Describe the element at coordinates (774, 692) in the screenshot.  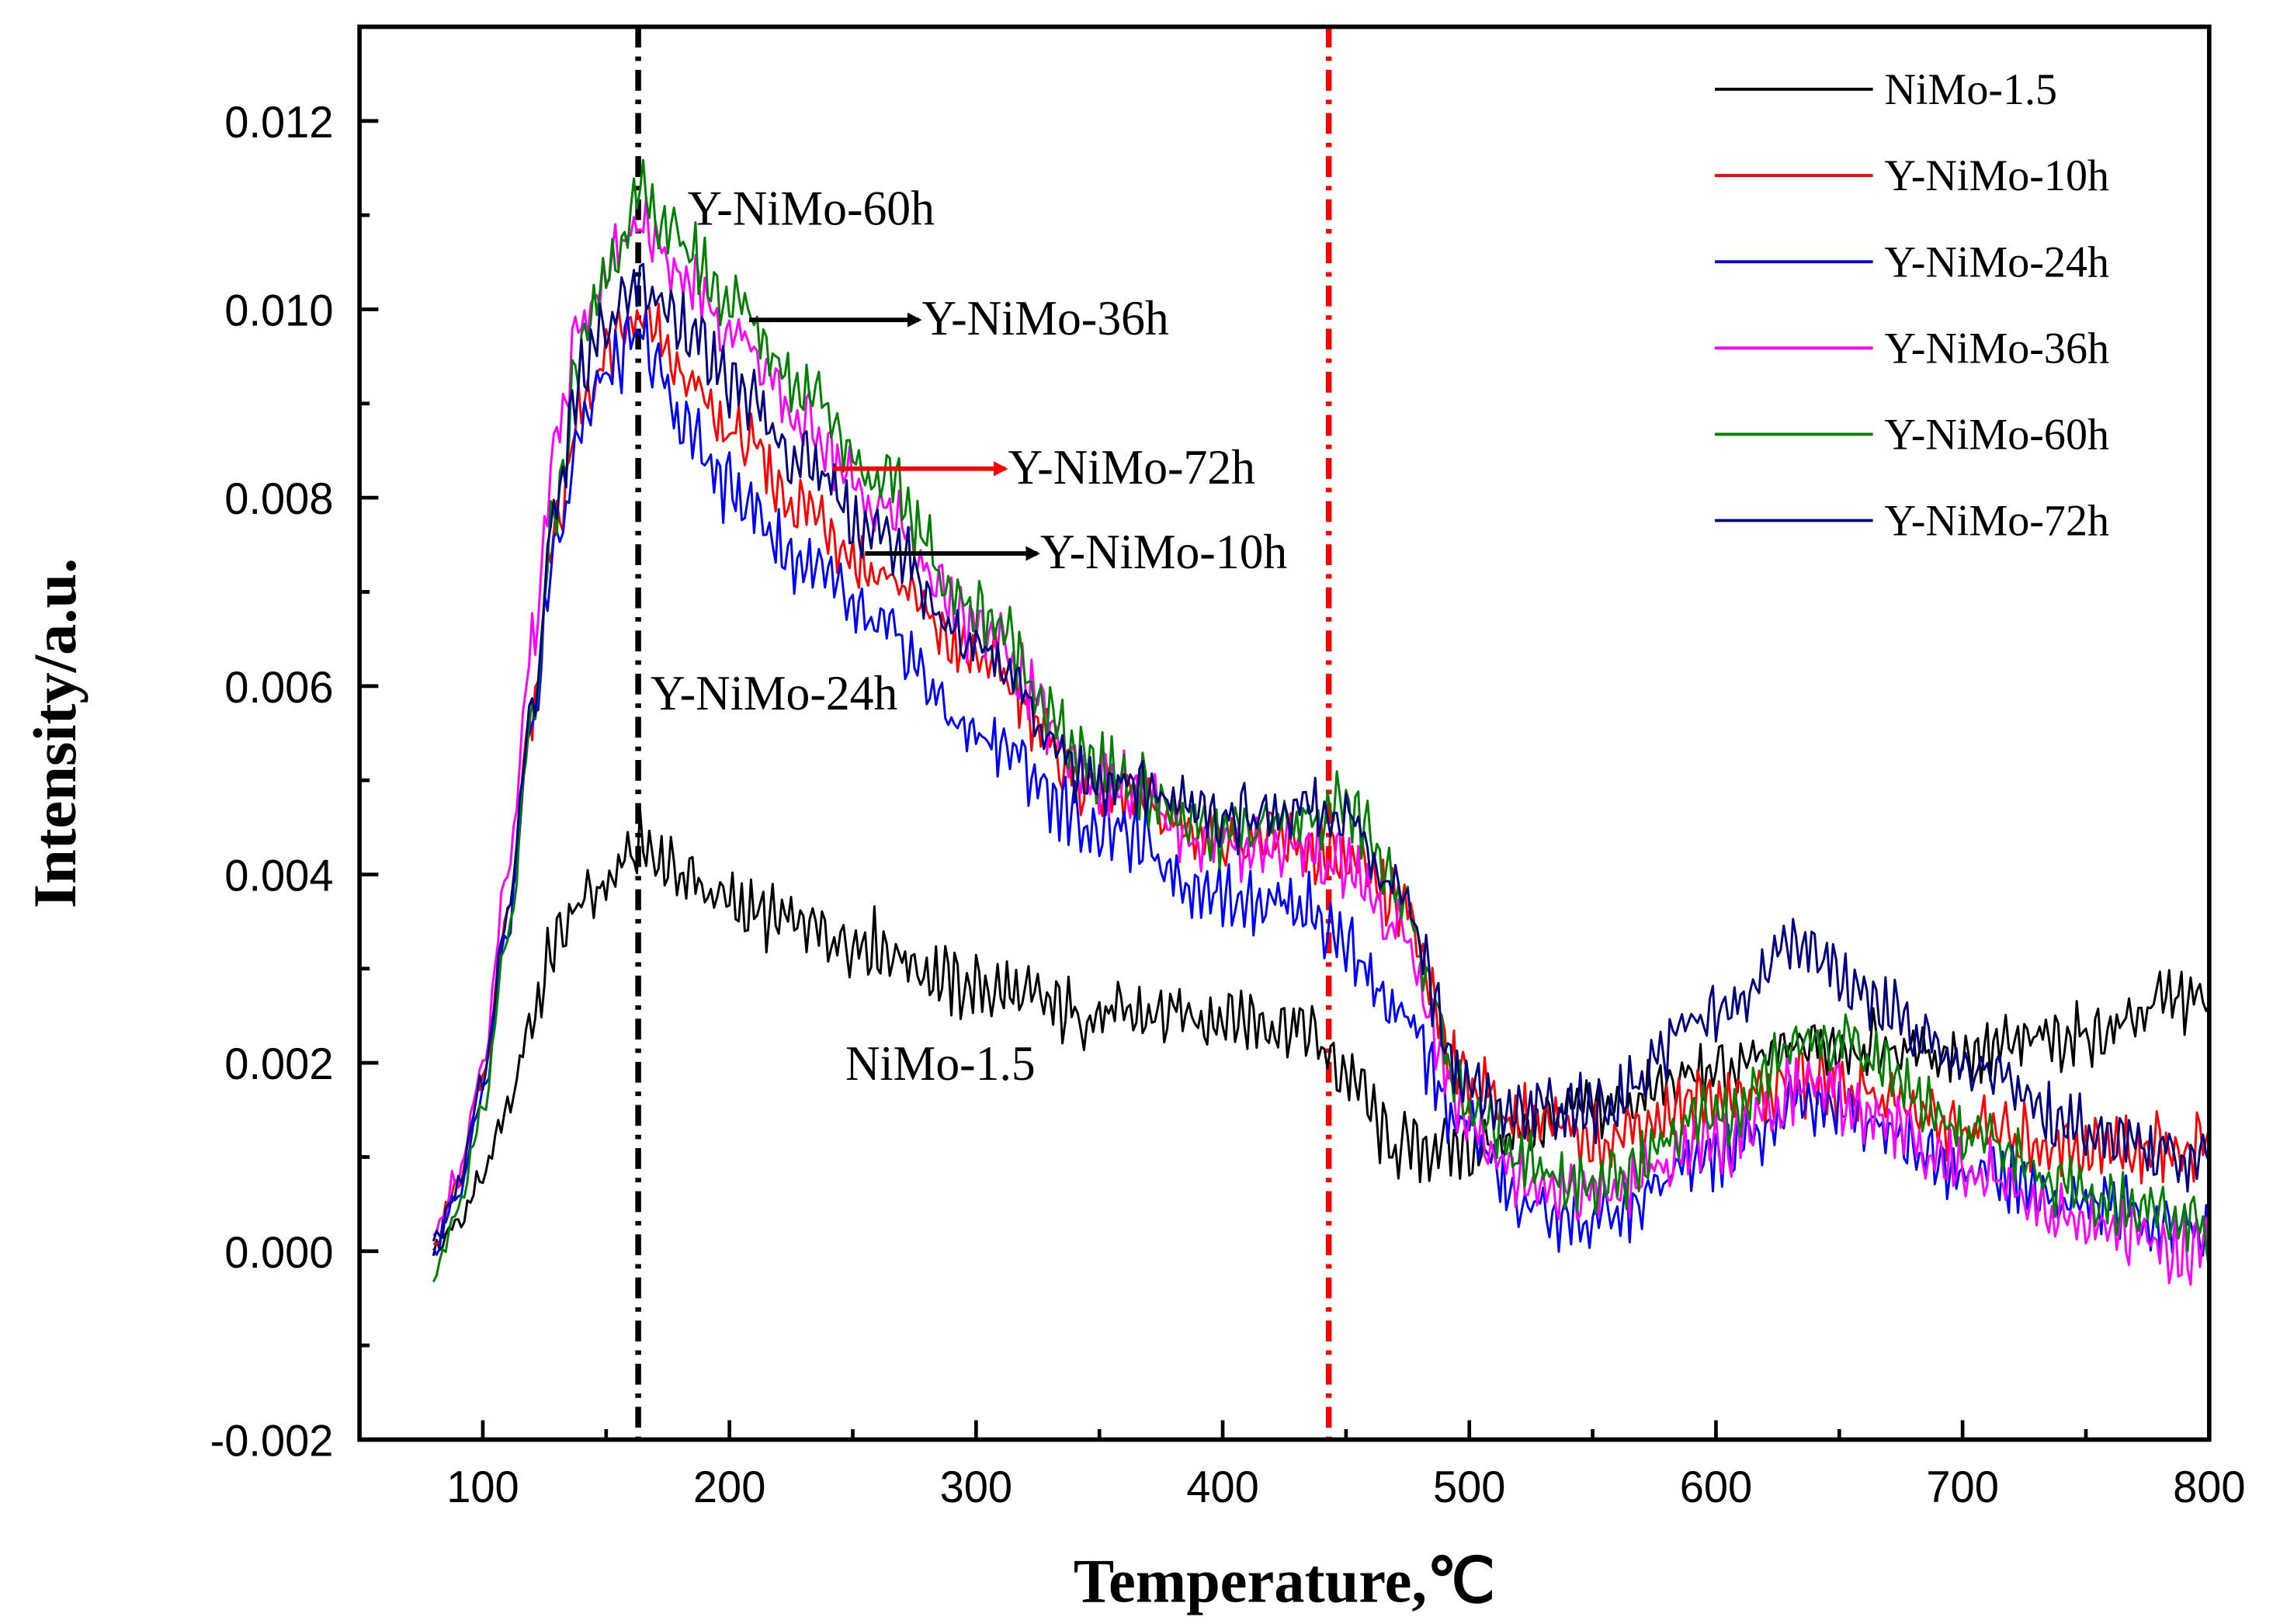
I see `annotation-label: Y-NiMo-24h` at that location.